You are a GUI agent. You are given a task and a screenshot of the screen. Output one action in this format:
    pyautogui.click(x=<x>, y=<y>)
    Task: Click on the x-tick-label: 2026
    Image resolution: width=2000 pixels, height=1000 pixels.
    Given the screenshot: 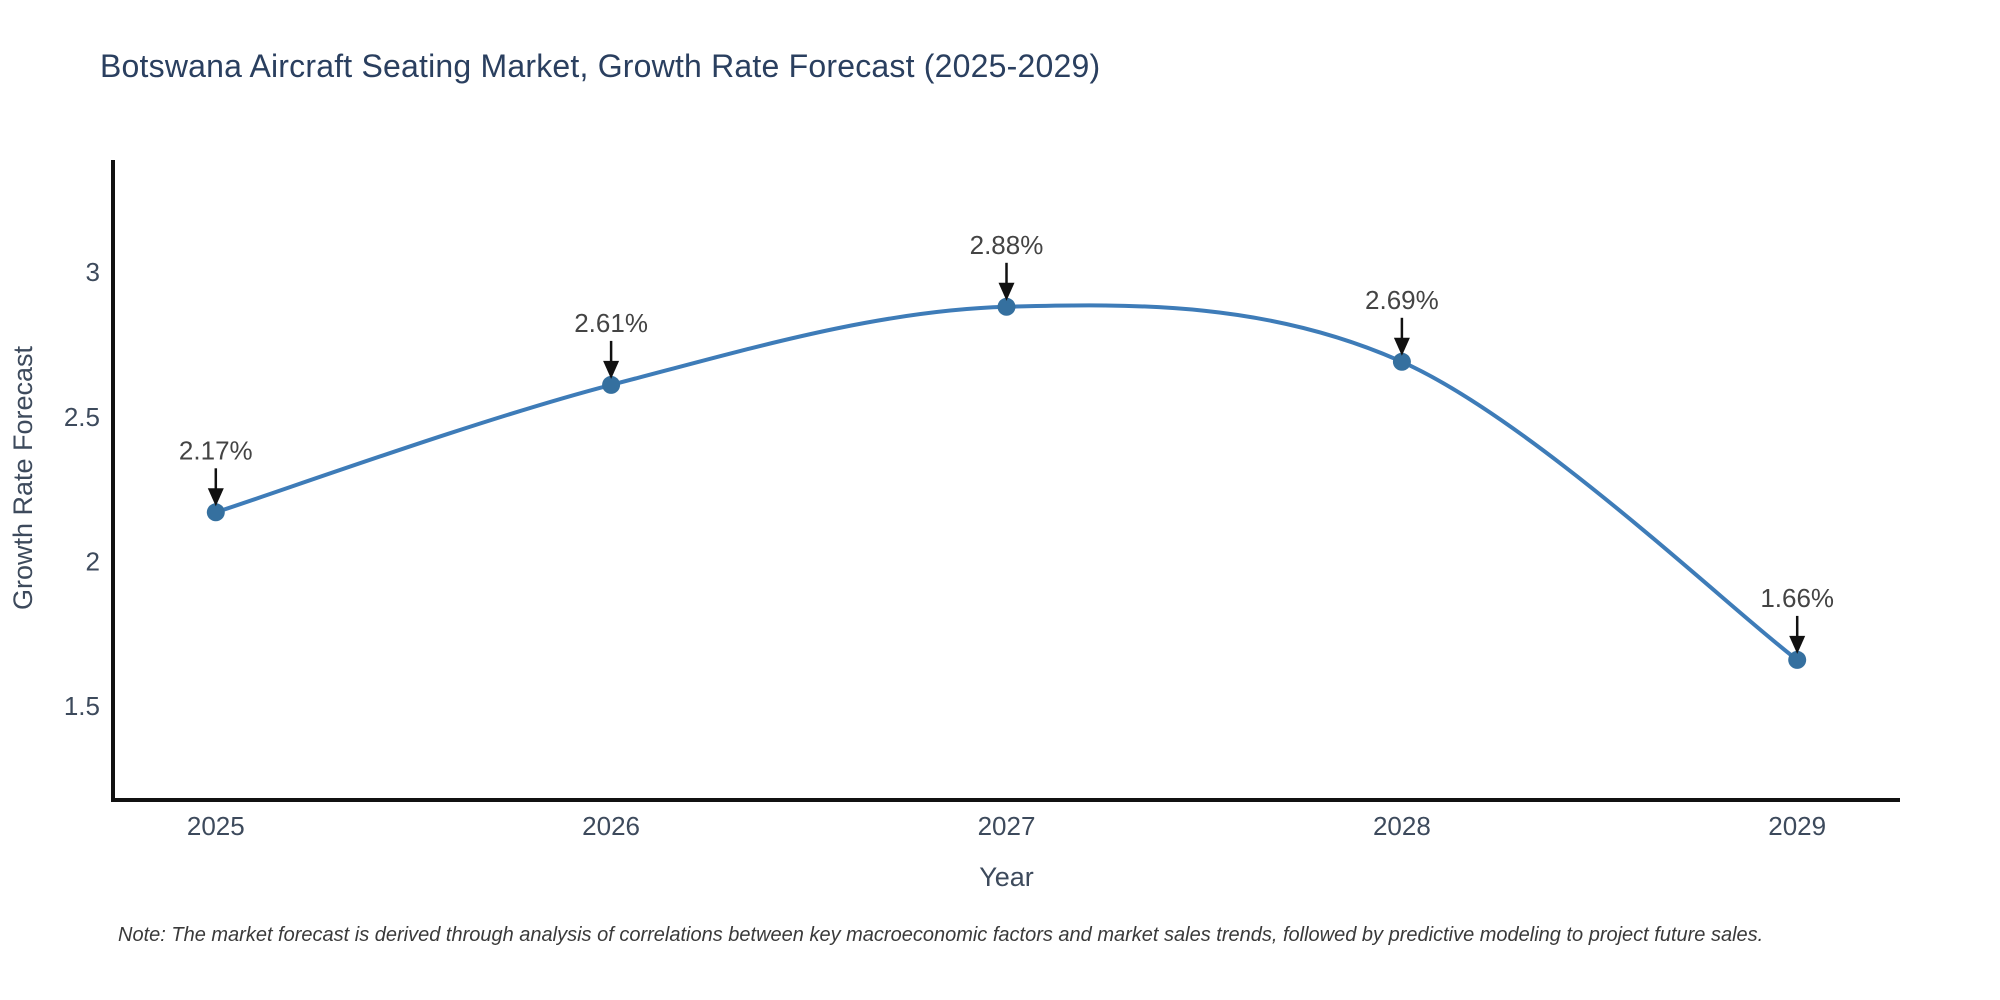 What is the action you would take?
    pyautogui.click(x=611, y=826)
    